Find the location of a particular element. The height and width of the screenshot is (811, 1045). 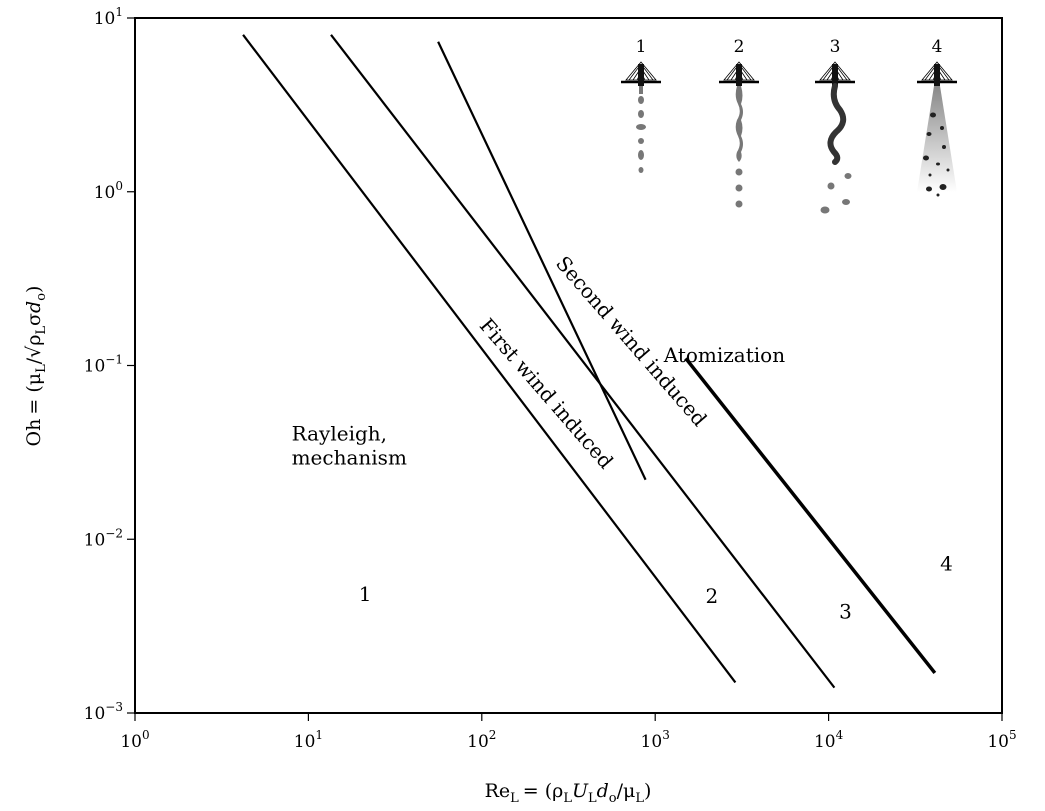

region-1-label: 1 is located at coordinates (365, 594).